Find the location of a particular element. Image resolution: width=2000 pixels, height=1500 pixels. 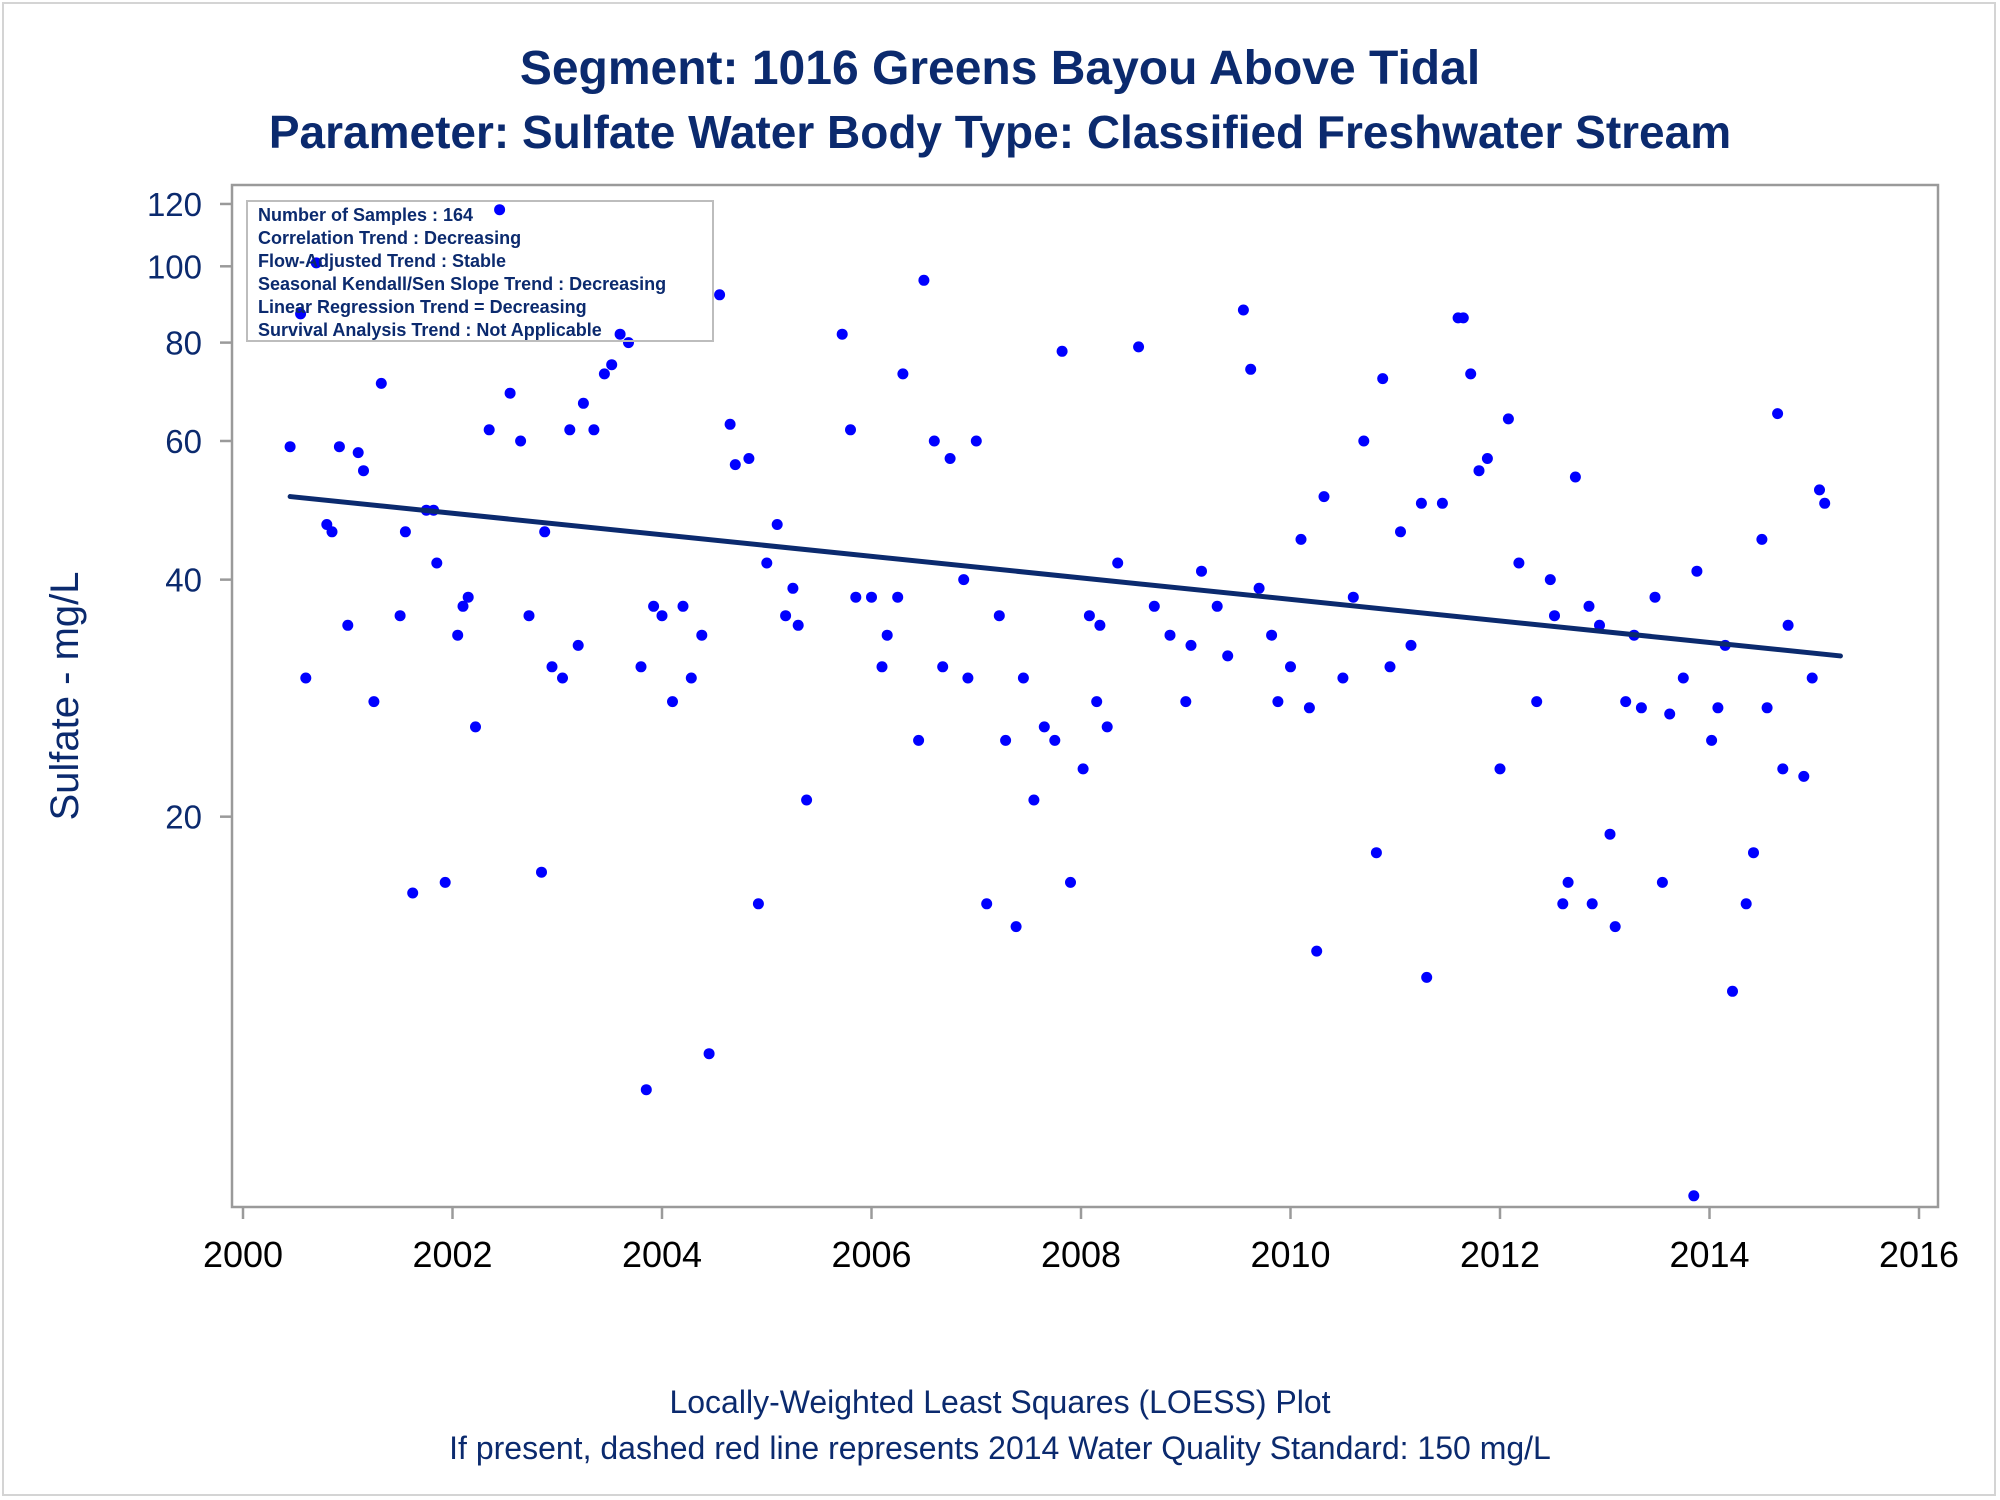

y-tick-label: 80 is located at coordinates (183, 343).